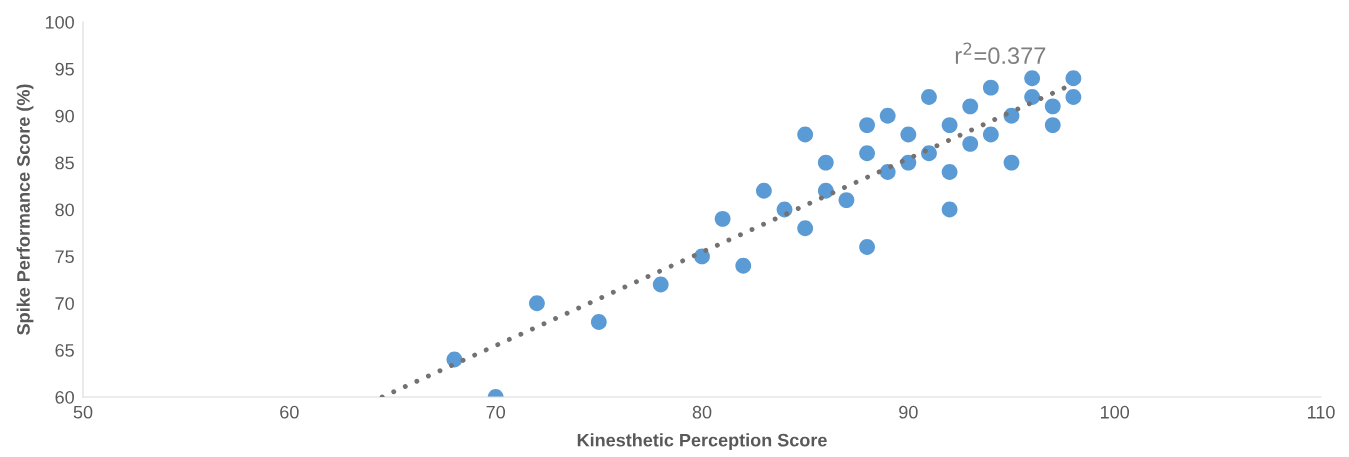 The width and height of the screenshot is (1349, 457). Describe the element at coordinates (25, 209) in the screenshot. I see `y-axis-title: Spike Performance Score (%)` at that location.